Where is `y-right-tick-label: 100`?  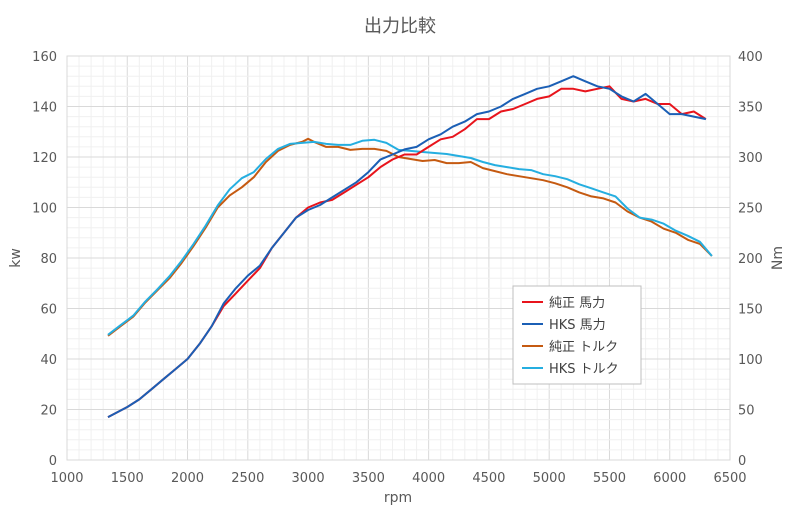 y-right-tick-label: 100 is located at coordinates (750, 360).